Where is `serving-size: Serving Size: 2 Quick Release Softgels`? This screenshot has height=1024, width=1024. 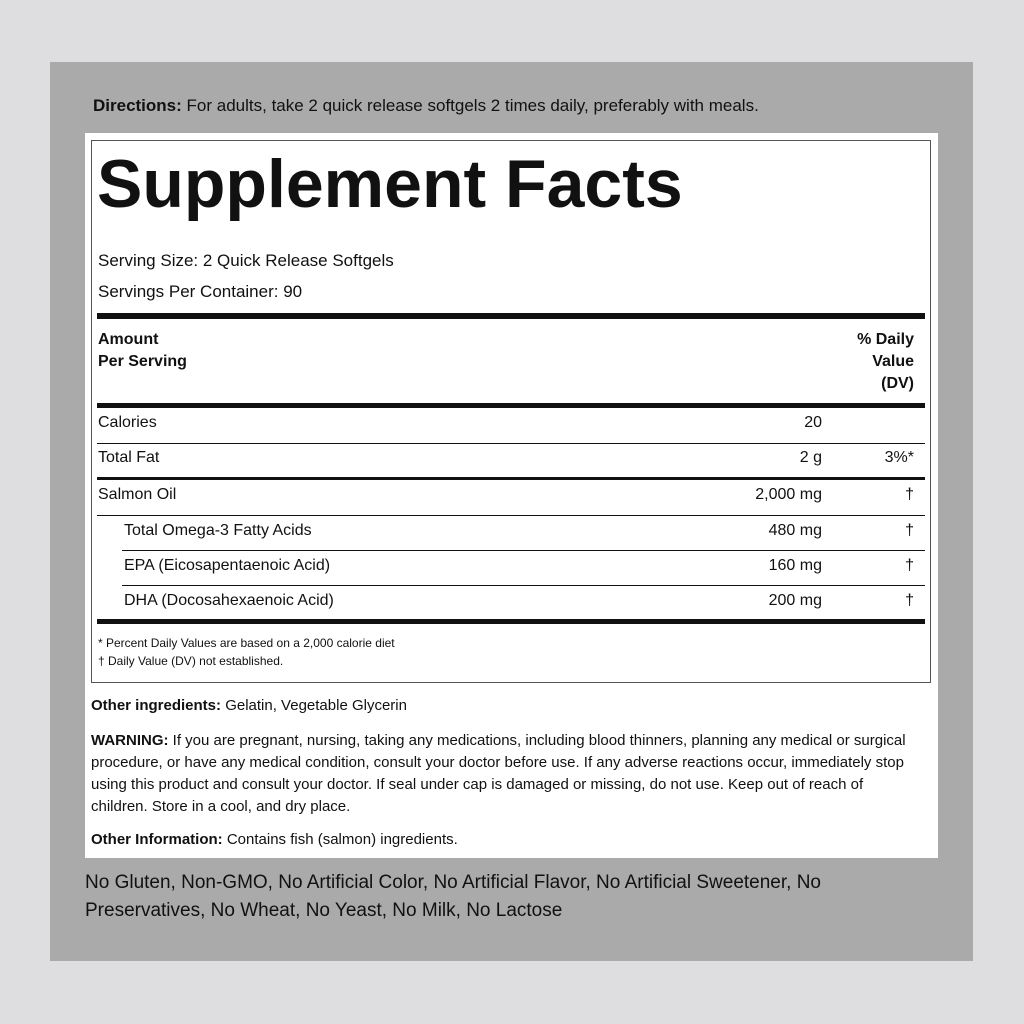
serving-size: Serving Size: 2 Quick Release Softgels is located at coordinates (246, 260).